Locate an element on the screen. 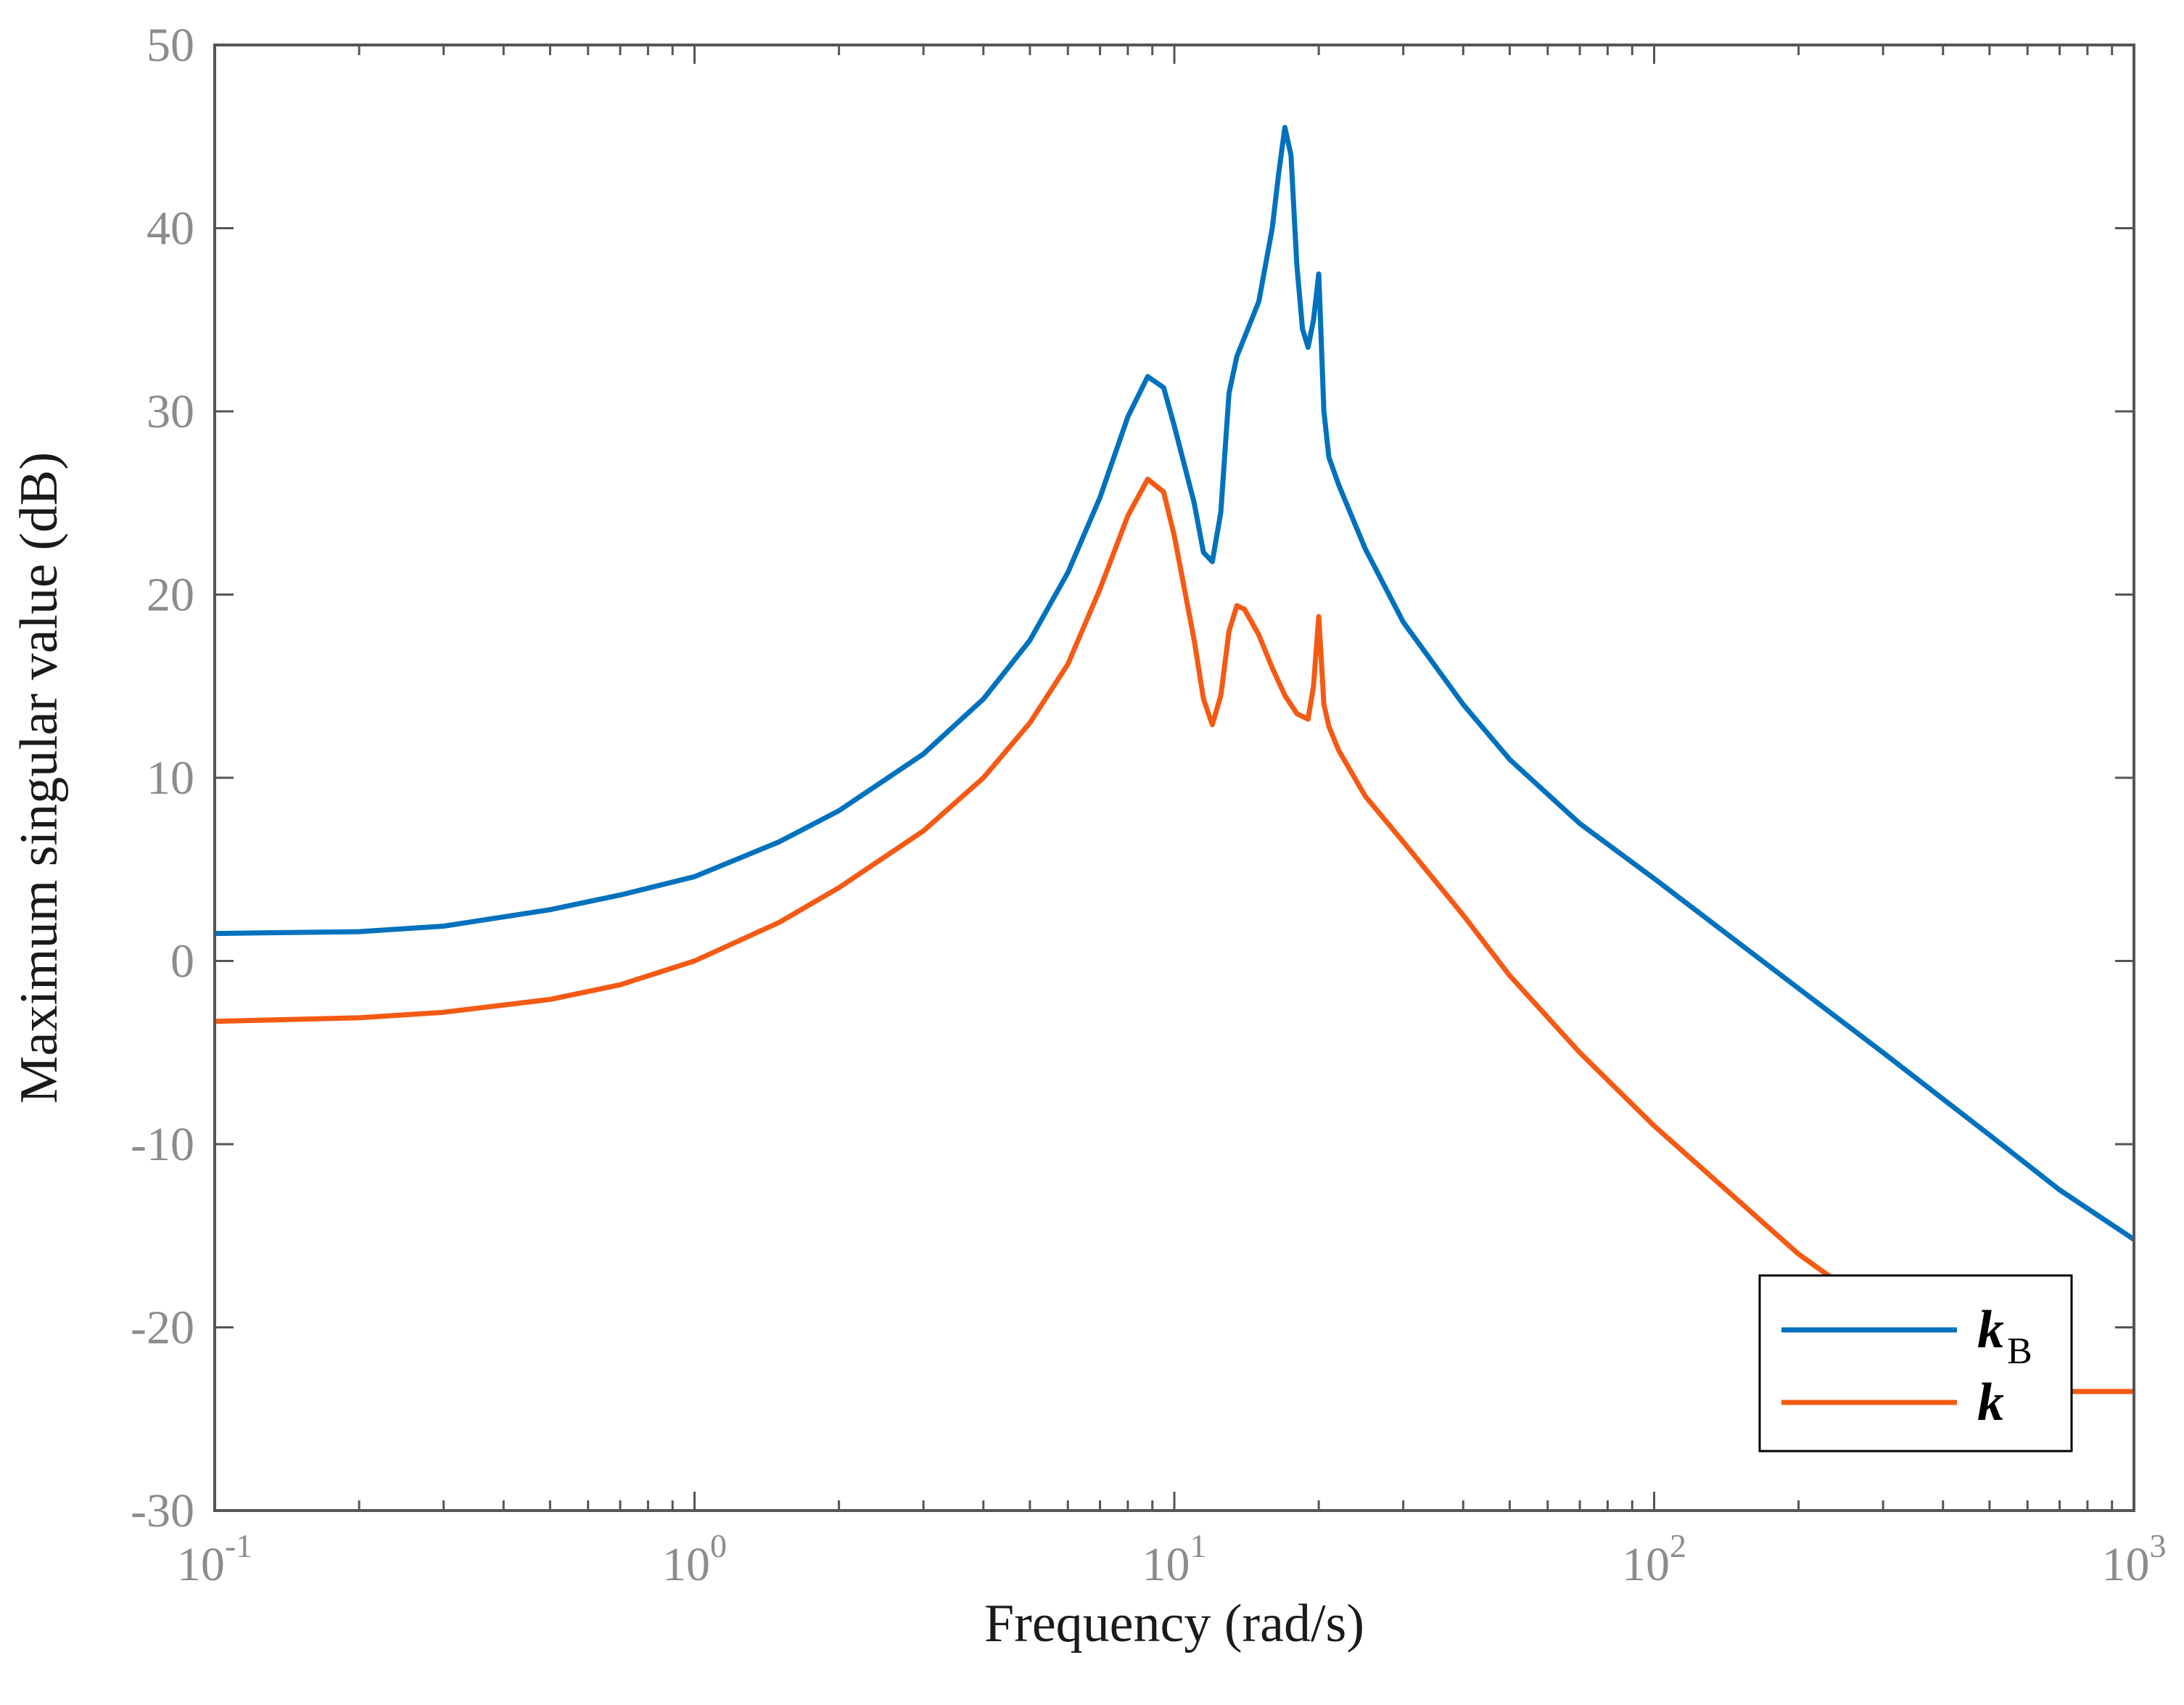 This screenshot has height=1705, width=2184. legend-label-kB-main: k is located at coordinates (1990, 1330).